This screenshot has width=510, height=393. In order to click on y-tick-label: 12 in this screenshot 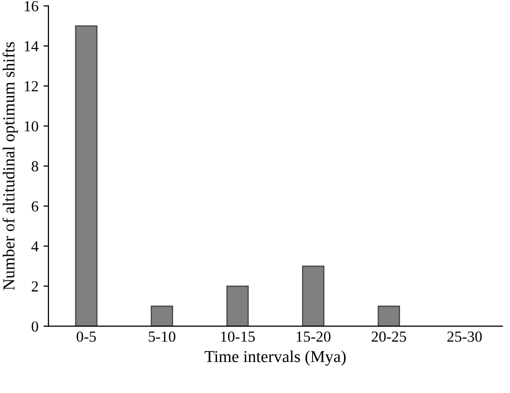, I will do `click(31, 86)`.